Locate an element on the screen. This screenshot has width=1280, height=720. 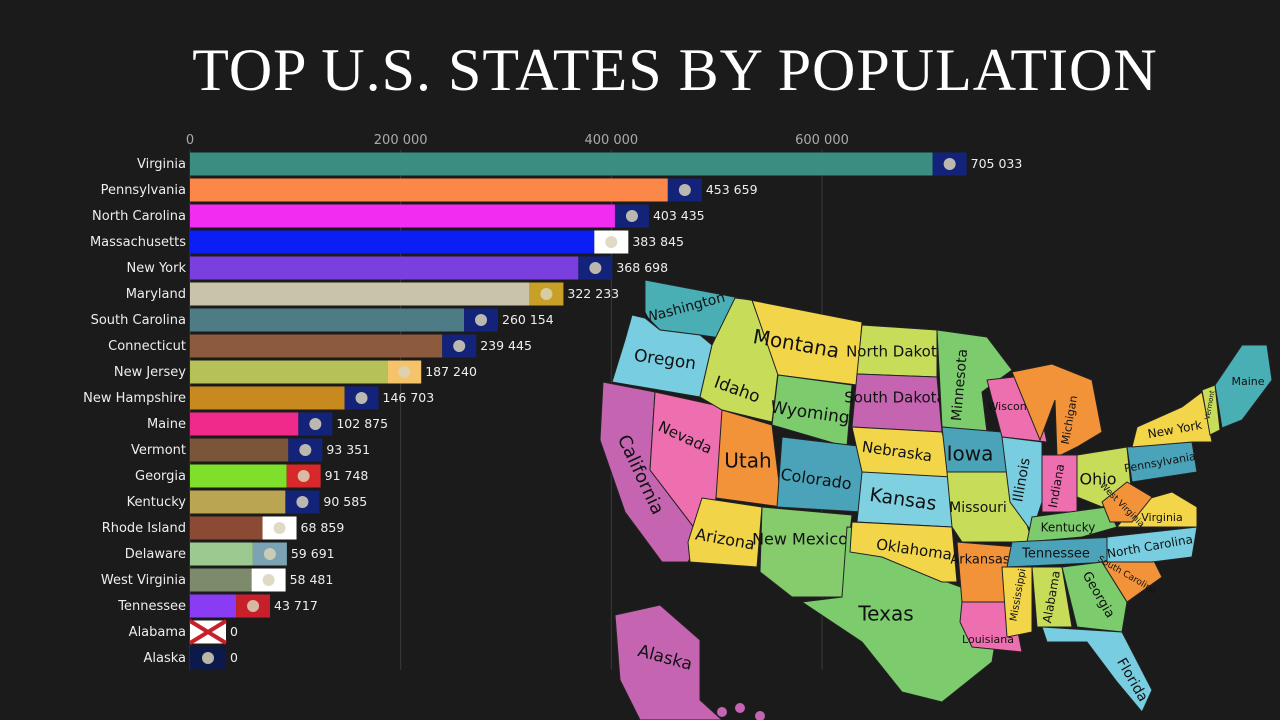
map-state-virginia: Virginia is located at coordinates (1156, 509).